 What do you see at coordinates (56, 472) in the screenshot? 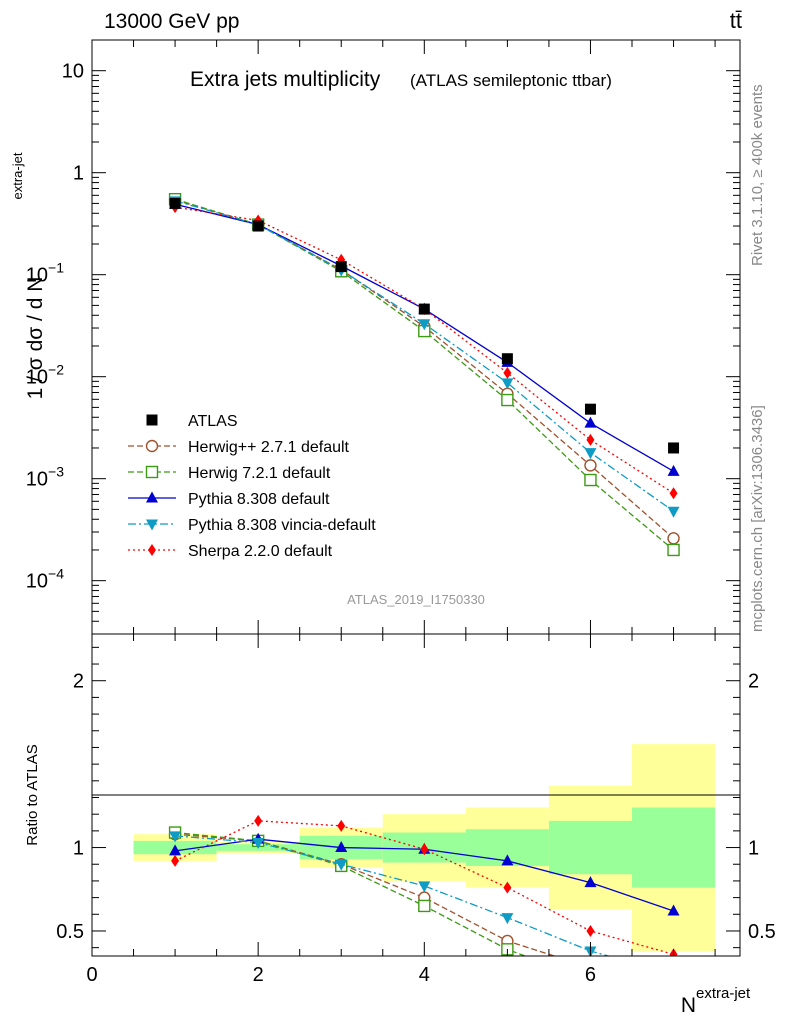
I see `y-tick-exponent: −3` at bounding box center [56, 472].